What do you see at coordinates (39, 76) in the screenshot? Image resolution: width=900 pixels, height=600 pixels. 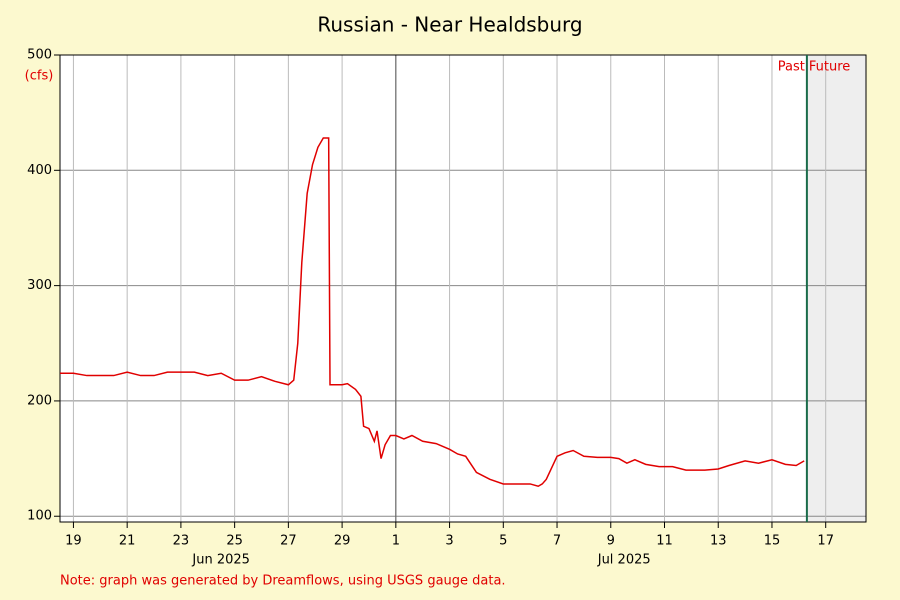 I see `y-axis-label: (cfs)` at bounding box center [39, 76].